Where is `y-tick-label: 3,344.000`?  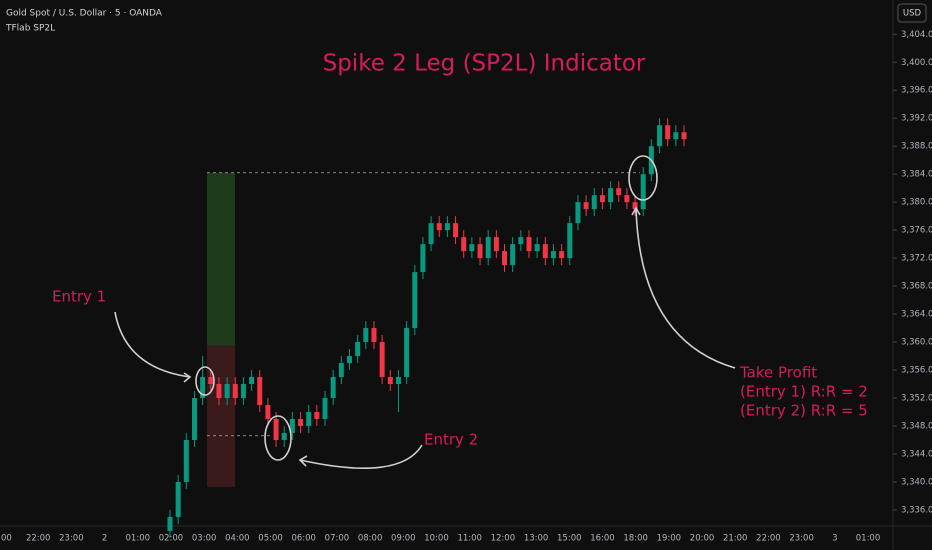
y-tick-label: 3,344.000 is located at coordinates (916, 454).